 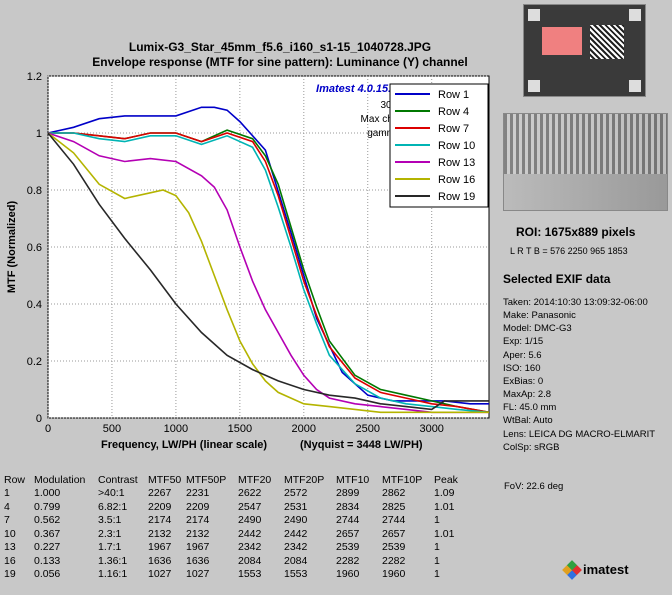 What do you see at coordinates (39, 134) in the screenshot?
I see `y-tick-label: 1` at bounding box center [39, 134].